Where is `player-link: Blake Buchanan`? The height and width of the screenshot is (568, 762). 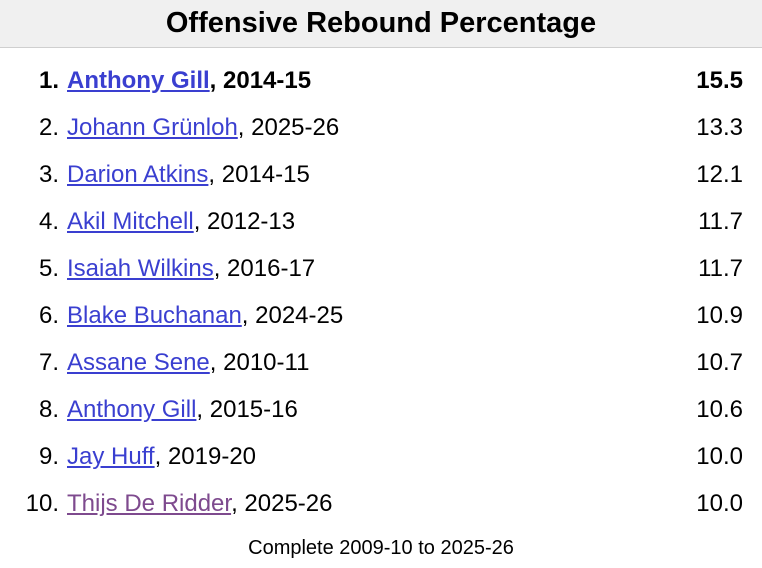
player-link: Blake Buchanan is located at coordinates (154, 315).